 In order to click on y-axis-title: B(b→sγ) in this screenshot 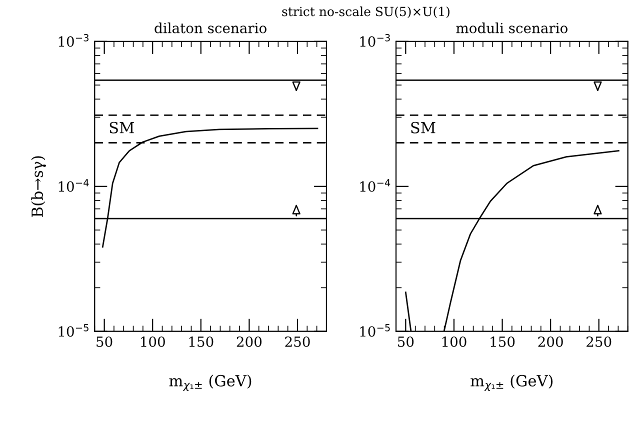, I will do `click(38, 186)`.